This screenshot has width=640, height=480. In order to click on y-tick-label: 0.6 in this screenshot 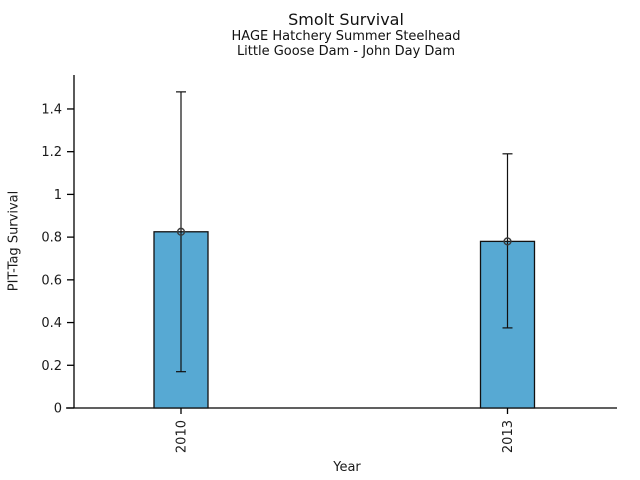, I will do `click(51, 280)`.